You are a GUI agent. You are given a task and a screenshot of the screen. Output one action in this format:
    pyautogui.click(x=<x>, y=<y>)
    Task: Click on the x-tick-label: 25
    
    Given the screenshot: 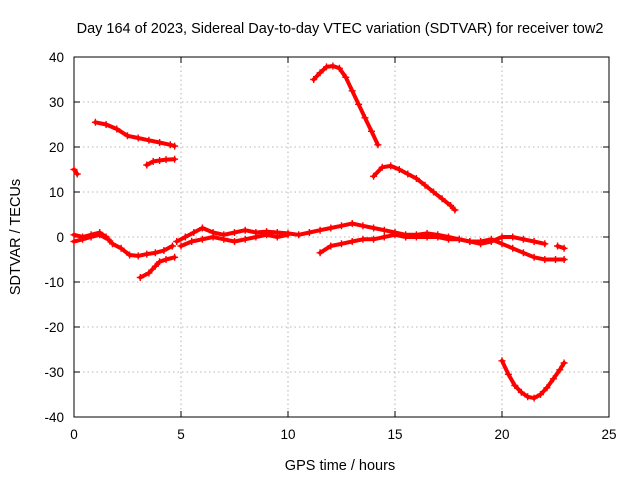 What is the action you would take?
    pyautogui.click(x=608, y=434)
    